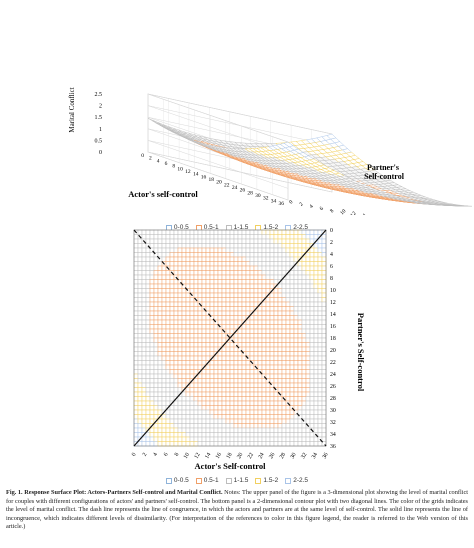 The width and height of the screenshot is (474, 548). Describe the element at coordinates (354, 212) in the screenshot. I see `partner-tick-label: 12` at that location.